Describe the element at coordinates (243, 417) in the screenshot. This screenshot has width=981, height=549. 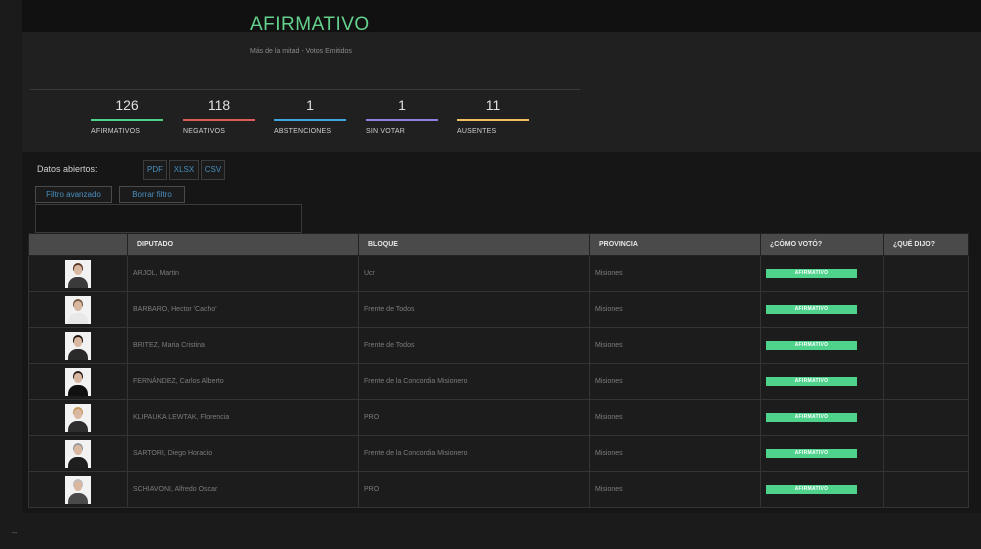
I see `diputado-name: KLIPAUKA LEWTAK, Florencia` at that location.